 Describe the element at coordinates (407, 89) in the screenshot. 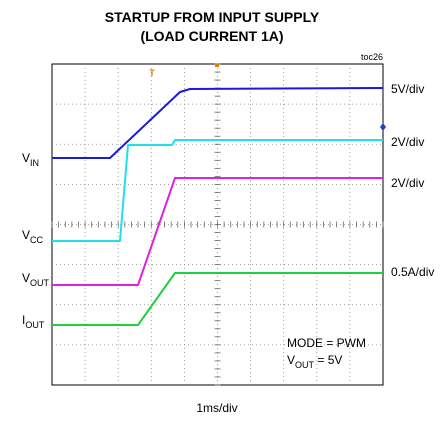

I see `scale-label: 5V/div` at that location.